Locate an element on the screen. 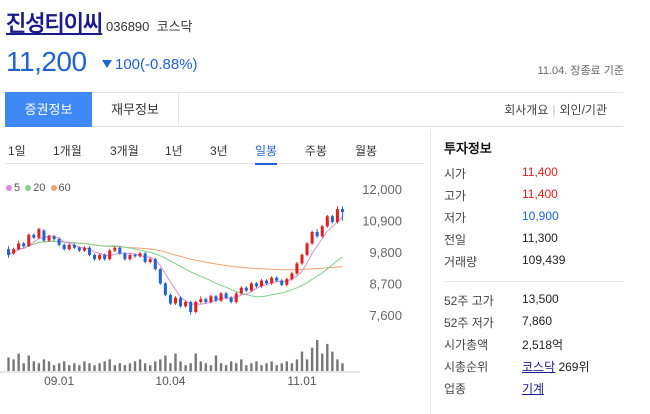 The height and width of the screenshot is (414, 650). price-change: 100(-0.88%) is located at coordinates (150, 64).